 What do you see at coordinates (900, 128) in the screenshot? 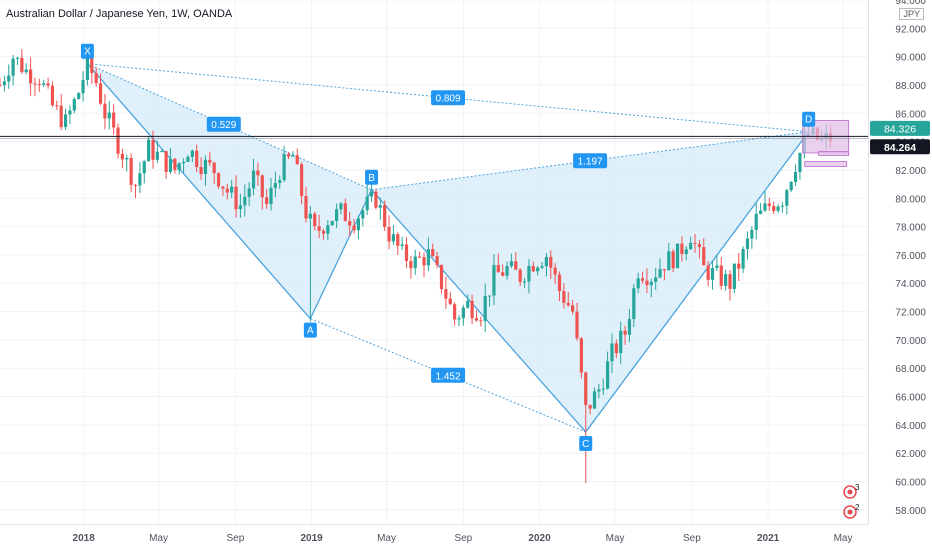
I see `alt-price-bg` at bounding box center [900, 128].